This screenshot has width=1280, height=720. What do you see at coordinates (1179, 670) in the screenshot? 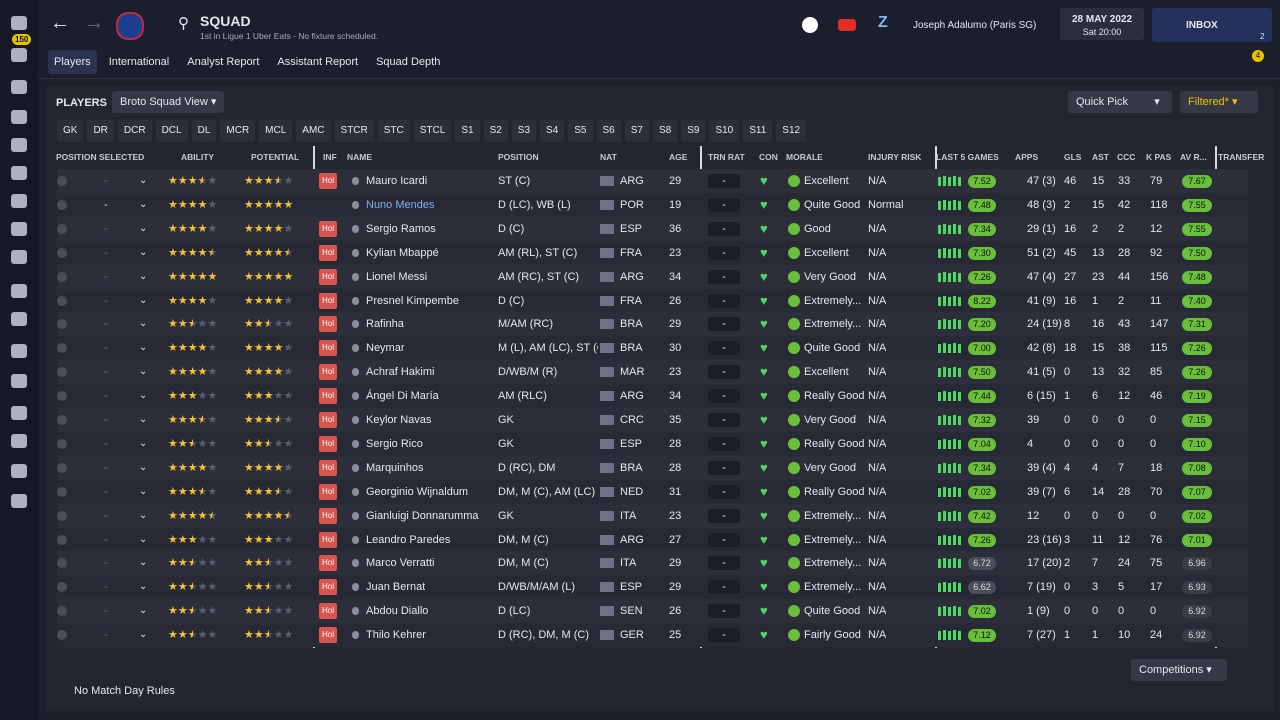
I see `competitions-button: Competitions ▾` at bounding box center [1179, 670].